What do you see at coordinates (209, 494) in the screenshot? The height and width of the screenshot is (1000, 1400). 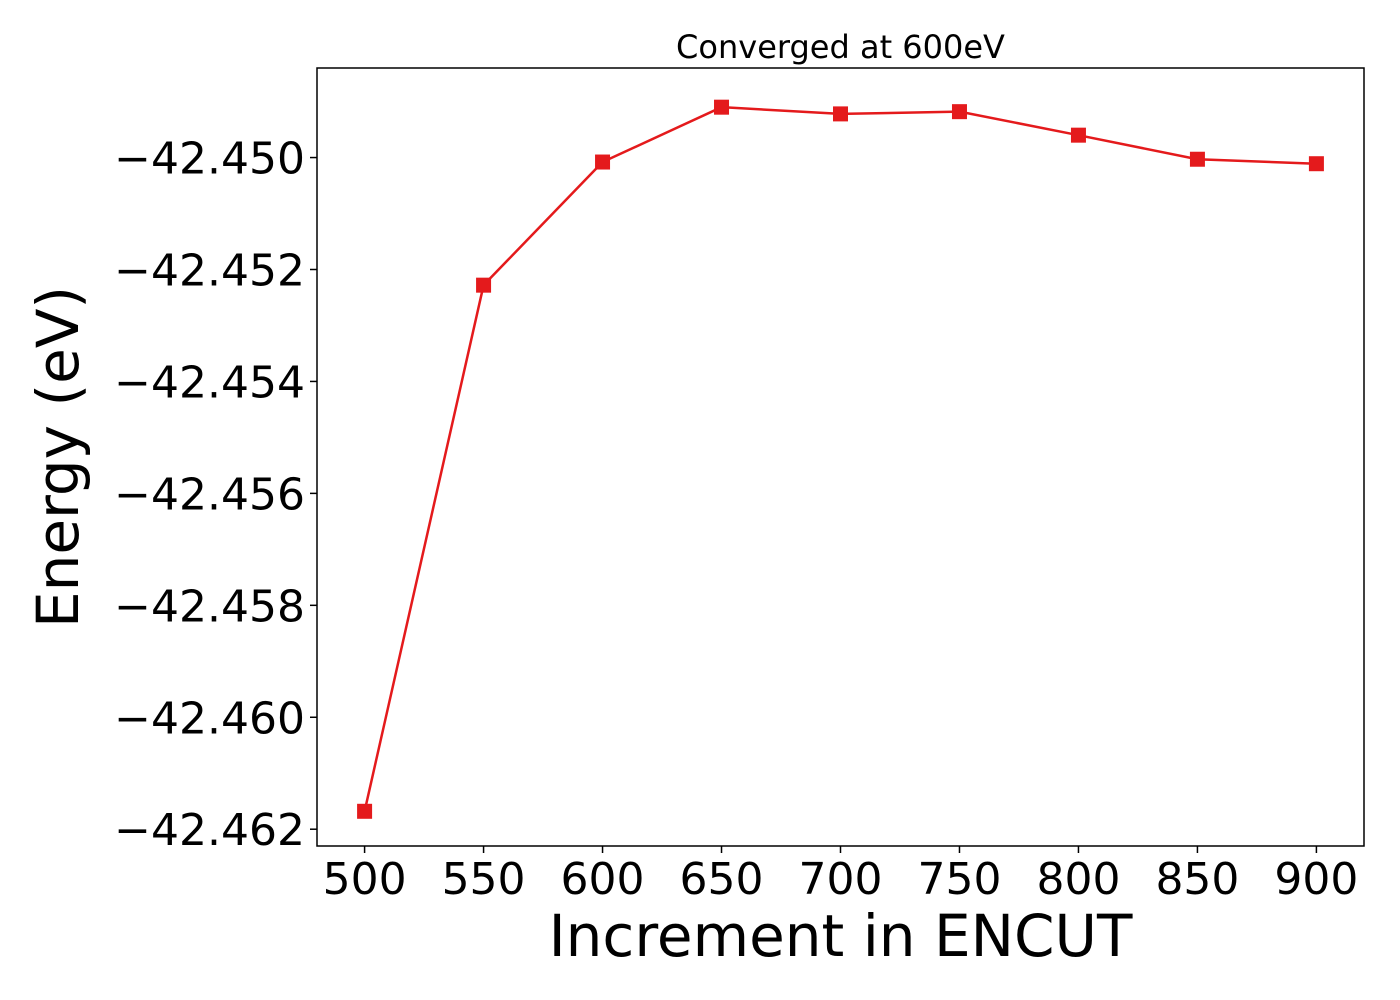 I see `y-tick-label: −42.456` at bounding box center [209, 494].